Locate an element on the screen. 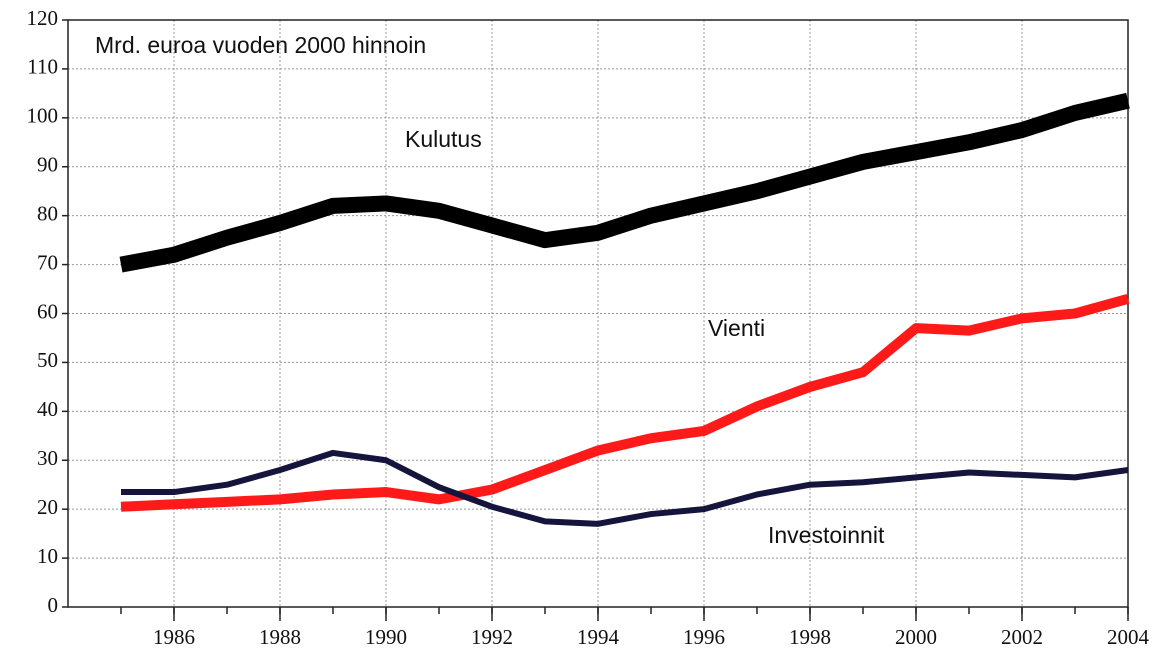 The image size is (1160, 656). x-tick-label: 1994 is located at coordinates (598, 637).